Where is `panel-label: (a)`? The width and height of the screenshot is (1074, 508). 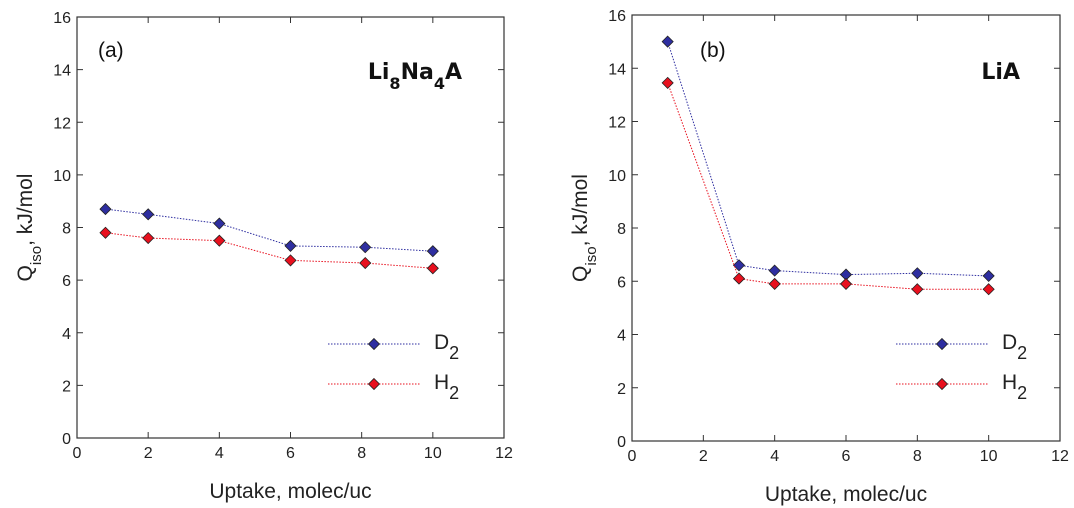
panel-label: (a) is located at coordinates (111, 50).